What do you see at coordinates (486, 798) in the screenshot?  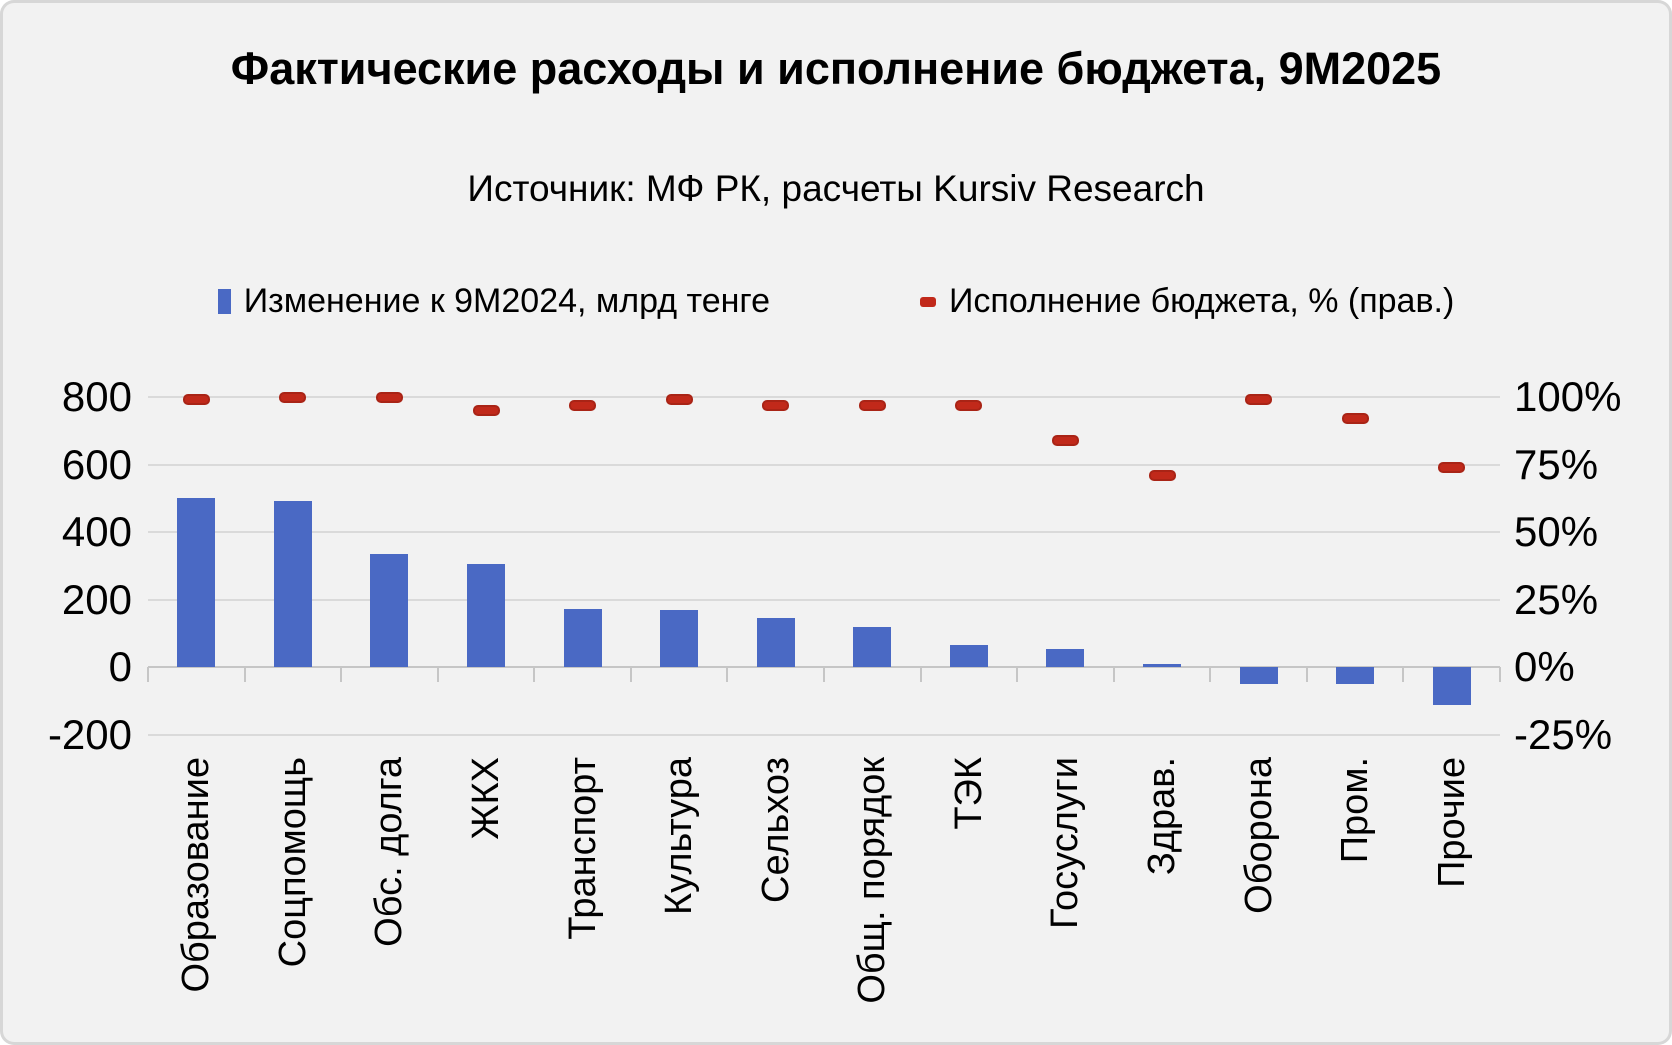 I see `category-label: ЖКХ` at bounding box center [486, 798].